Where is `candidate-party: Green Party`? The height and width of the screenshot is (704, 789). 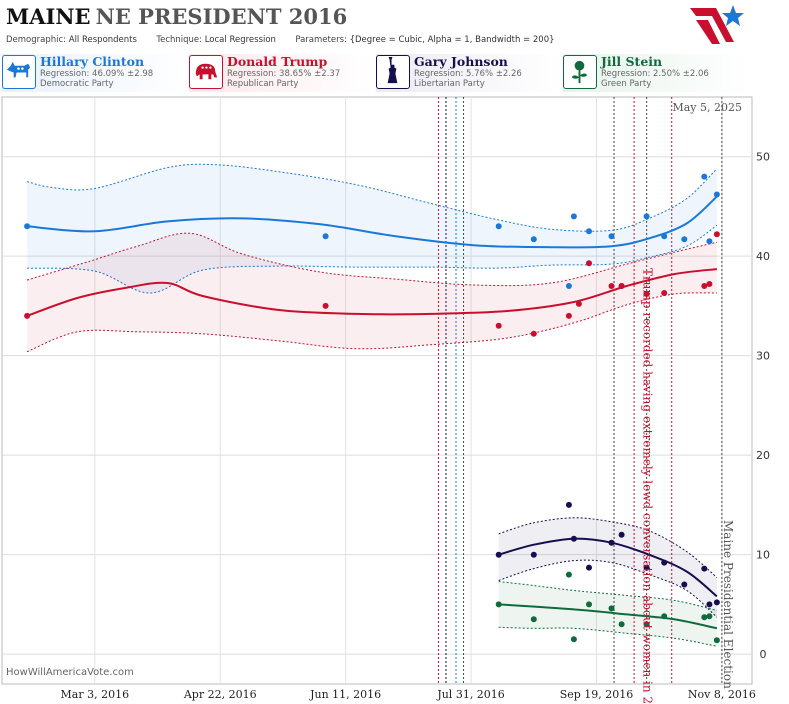
candidate-party: Green Party is located at coordinates (626, 84).